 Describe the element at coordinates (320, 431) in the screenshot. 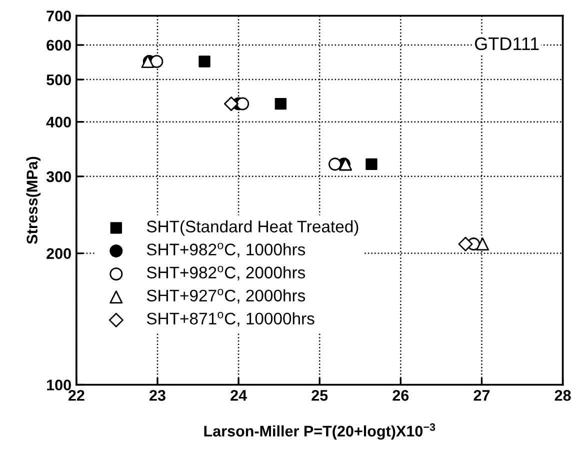

I see `x-axis-title: Larson-Miller P=T(20+logt)X10$^{−3}$` at that location.